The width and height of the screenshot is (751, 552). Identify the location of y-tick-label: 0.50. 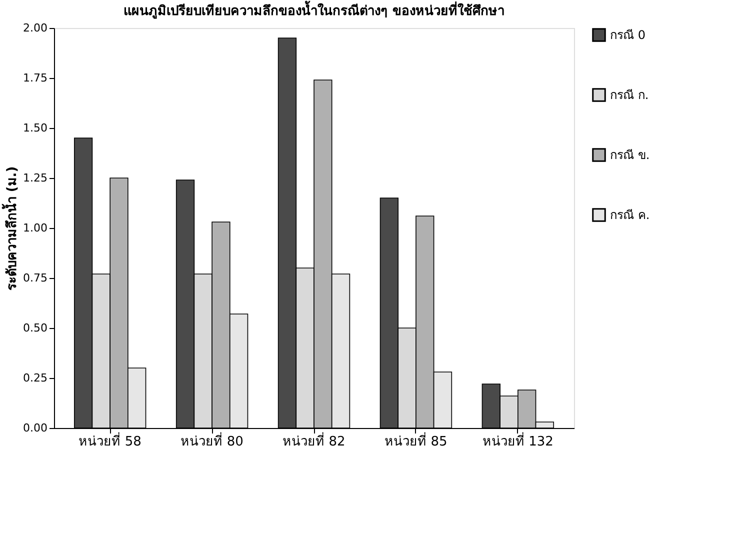
(35, 328).